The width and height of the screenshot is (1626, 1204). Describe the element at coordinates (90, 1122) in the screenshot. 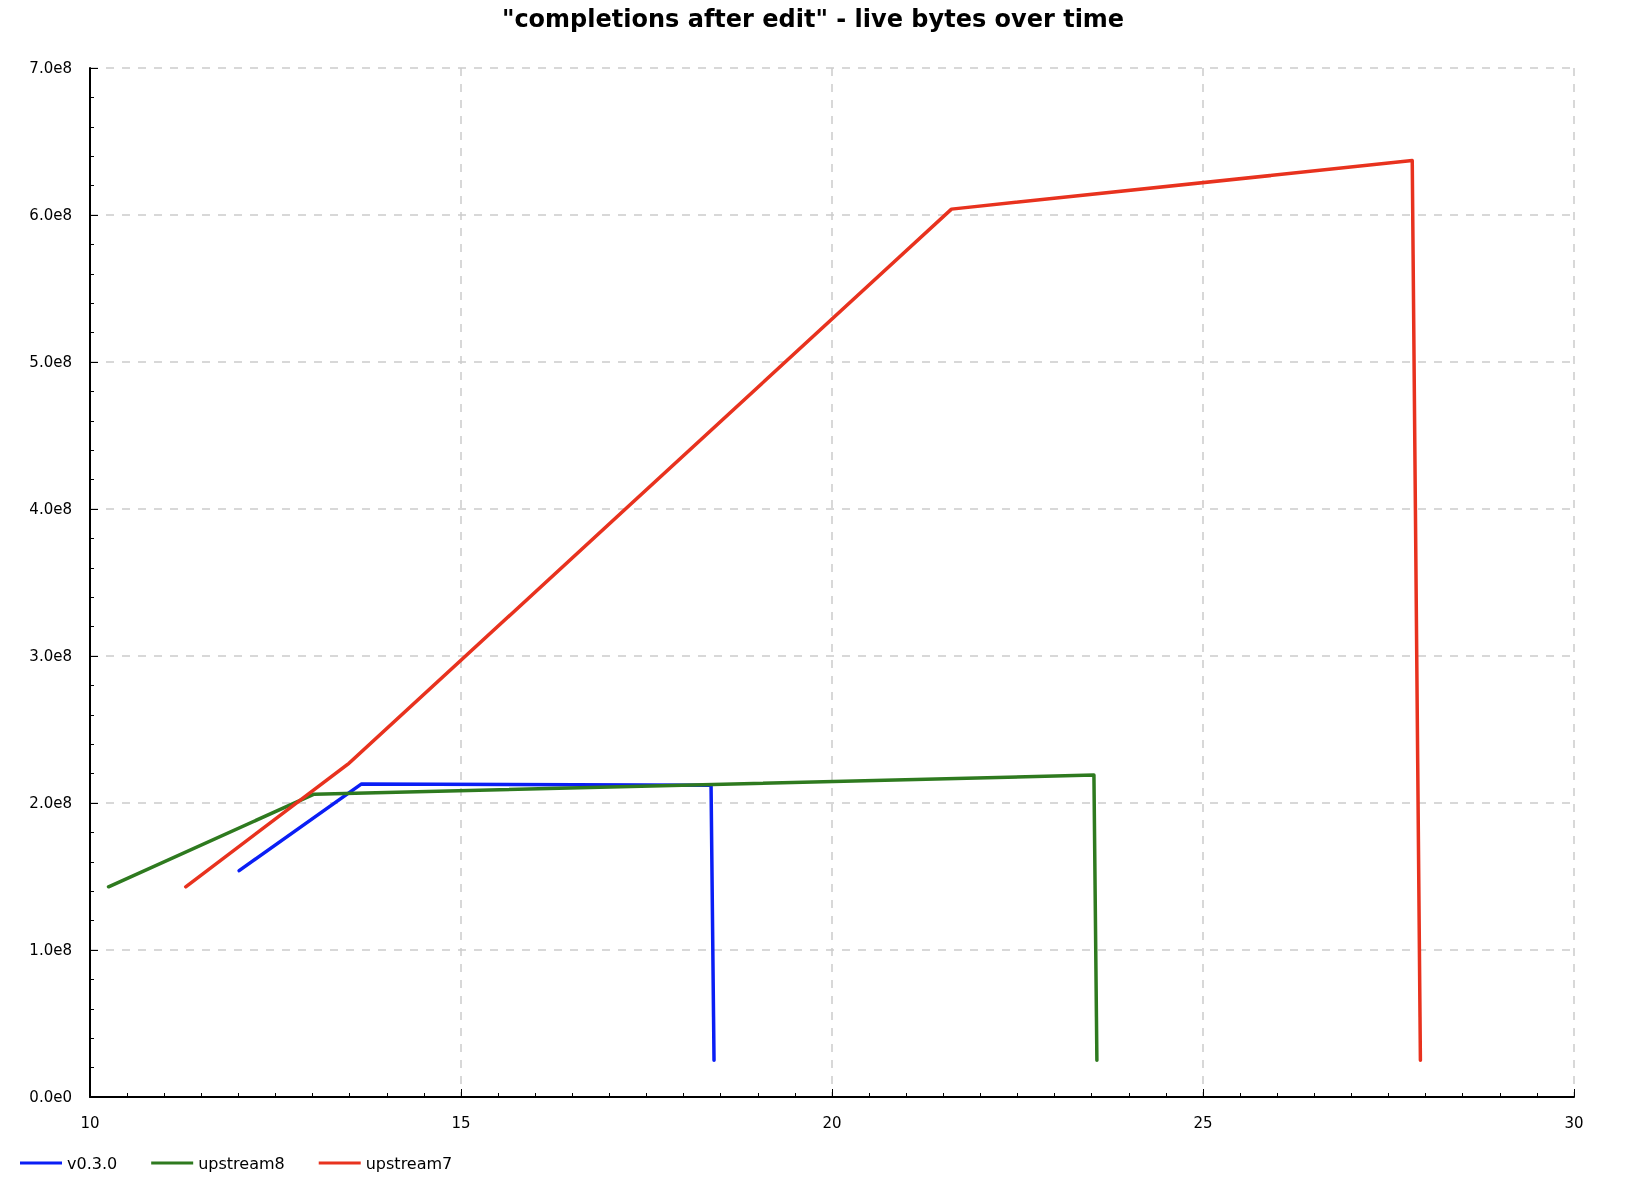

I see `x-tick-label: 10` at that location.